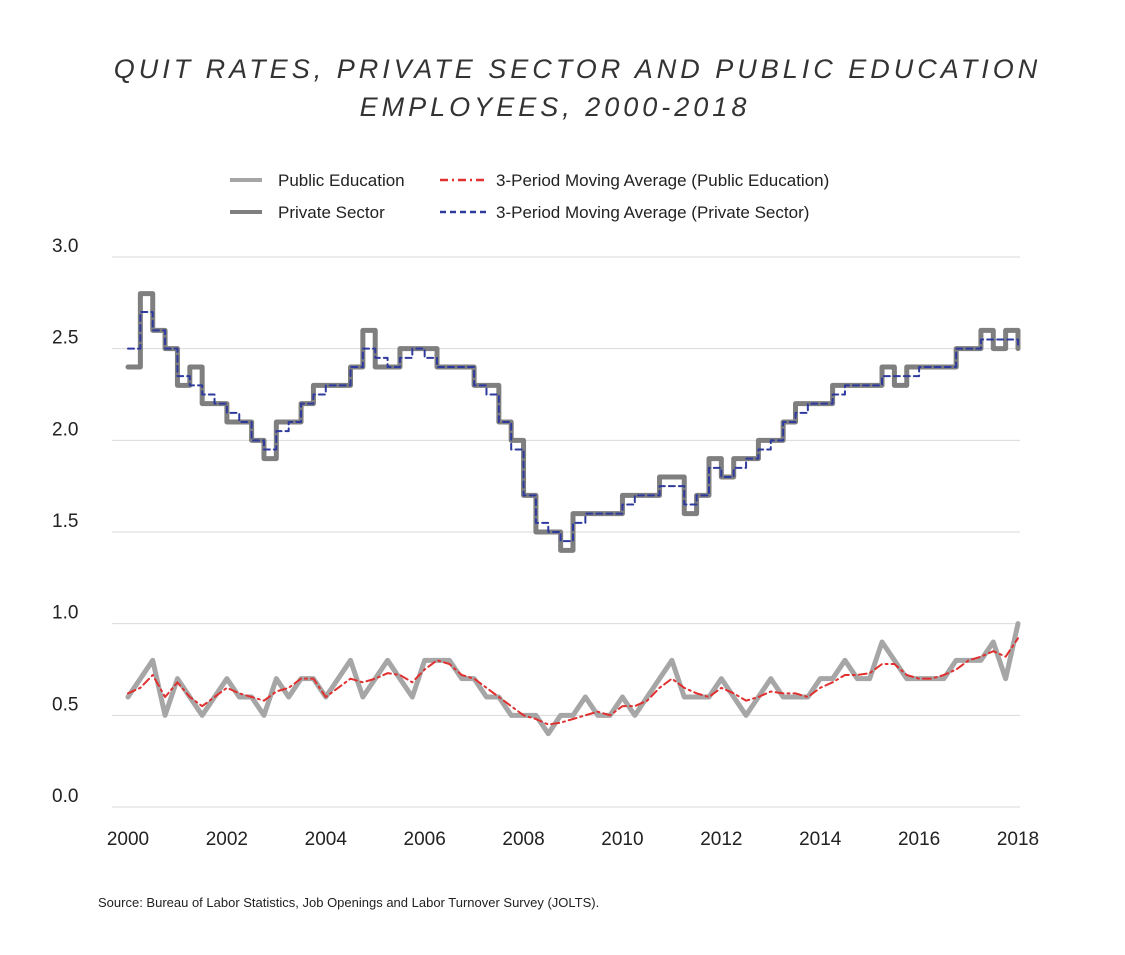 The width and height of the screenshot is (1125, 955). I want to click on y-tick-label: 3.0, so click(65, 246).